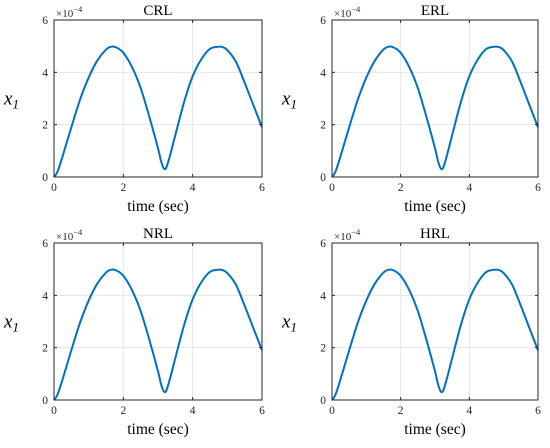 This screenshot has height=448, width=550. I want to click on subplot-title: CRL, so click(157, 11).